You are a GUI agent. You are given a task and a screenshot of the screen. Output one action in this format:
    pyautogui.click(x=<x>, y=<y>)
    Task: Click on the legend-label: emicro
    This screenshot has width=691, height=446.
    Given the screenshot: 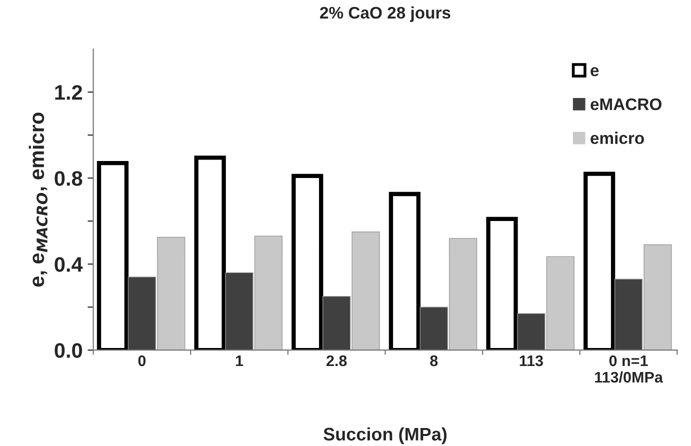 What is the action you would take?
    pyautogui.click(x=617, y=138)
    